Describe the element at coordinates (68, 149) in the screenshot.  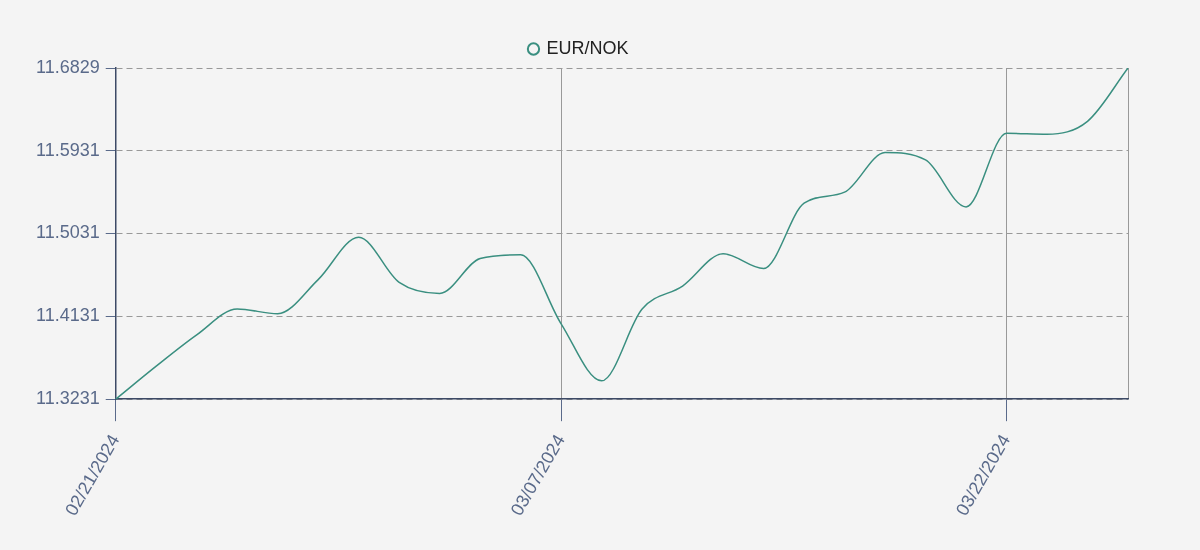
I see `y-tick-label: 11.5931` at that location.